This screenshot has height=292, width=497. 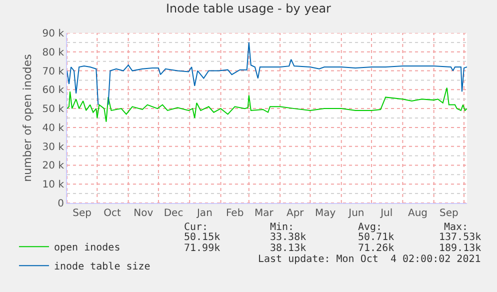 I want to click on text: Avg:, so click(x=370, y=227).